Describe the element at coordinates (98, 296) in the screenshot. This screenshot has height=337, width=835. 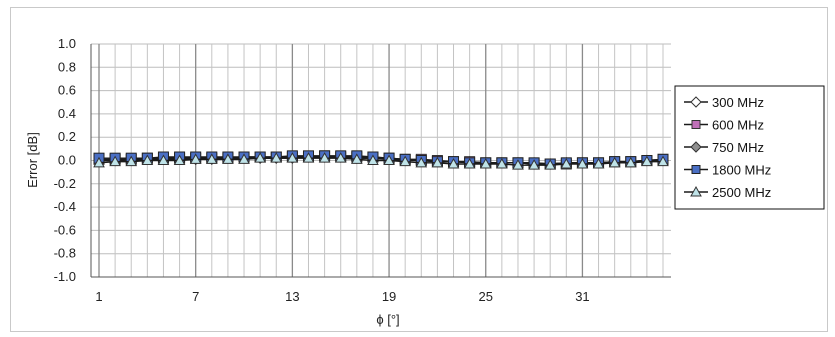
I see `x-tick-label: 1` at that location.